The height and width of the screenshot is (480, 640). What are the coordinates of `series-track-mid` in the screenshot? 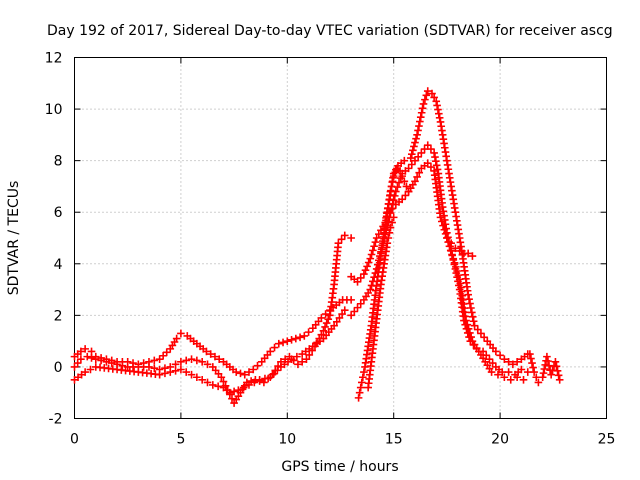 It's located at (439, 260).